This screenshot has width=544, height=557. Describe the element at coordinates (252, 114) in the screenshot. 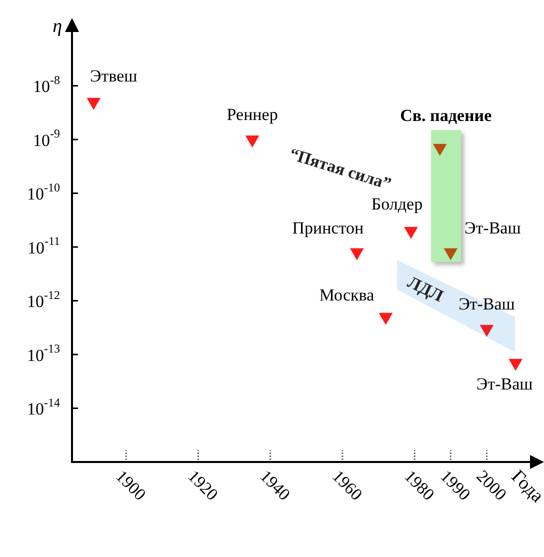

I see `annotation: Реннер` at that location.